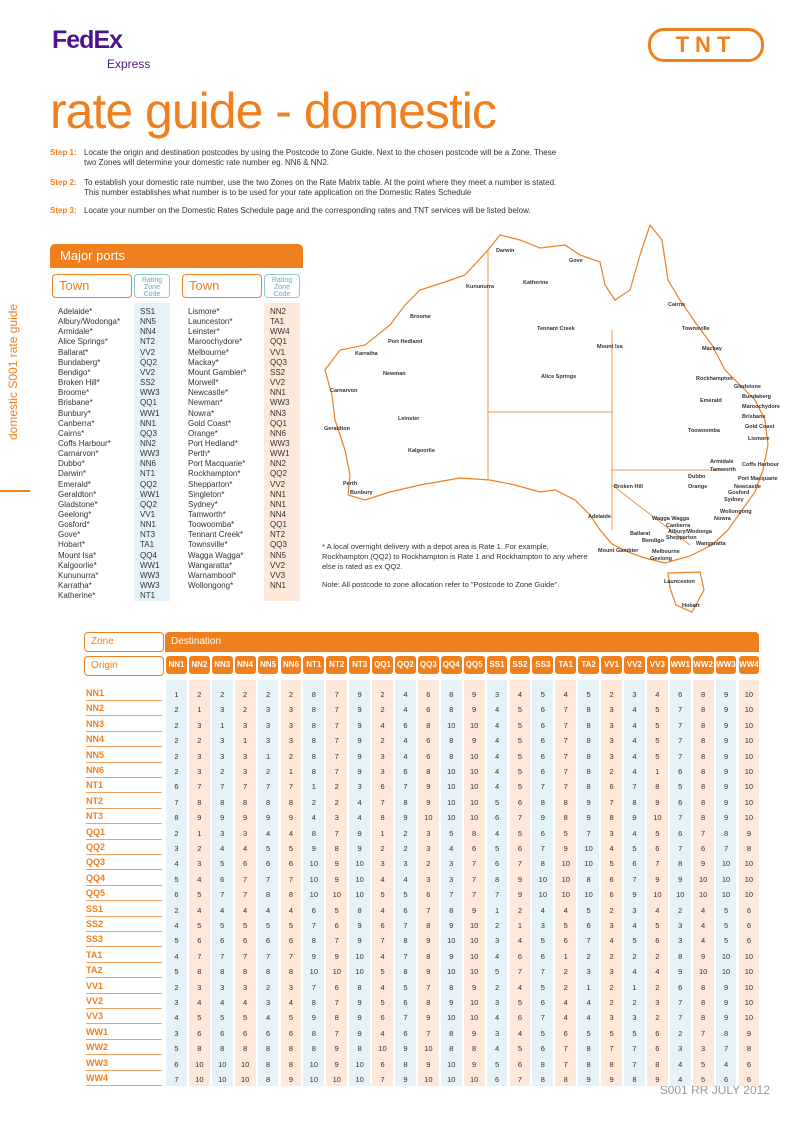 The image size is (800, 1131). Describe the element at coordinates (704, 431) in the screenshot. I see `map-label: Toowoomba` at that location.